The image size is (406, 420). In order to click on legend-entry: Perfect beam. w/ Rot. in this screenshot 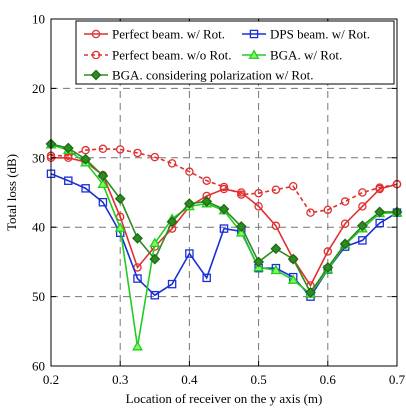, I will do `click(154, 34)`.